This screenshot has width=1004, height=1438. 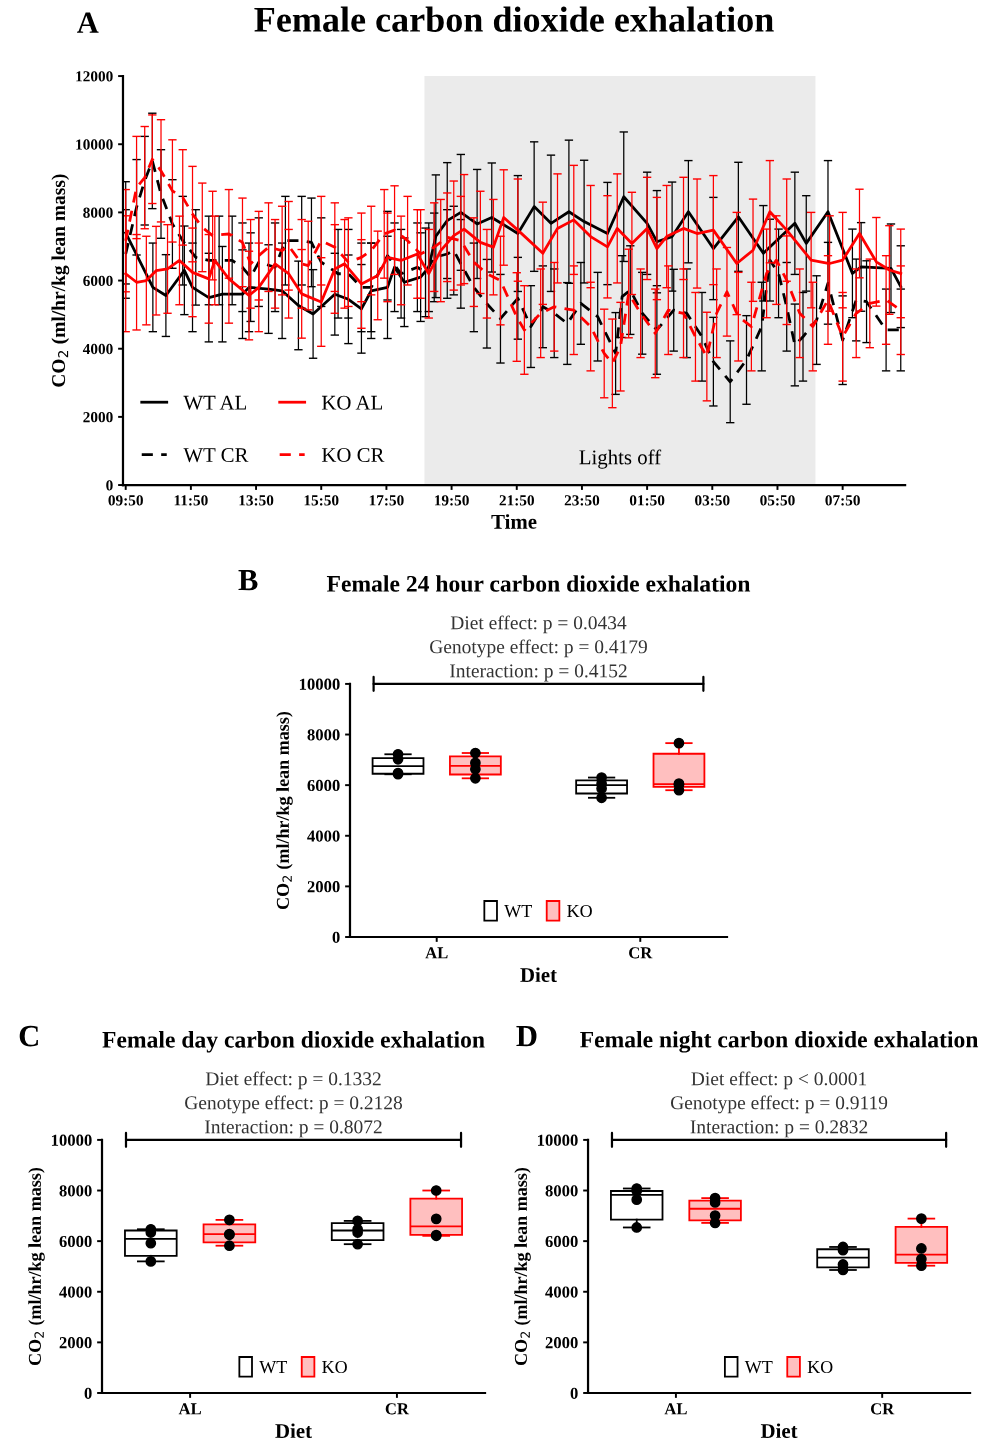 What do you see at coordinates (647, 500) in the screenshot?
I see `x-tick-label: 01:50` at bounding box center [647, 500].